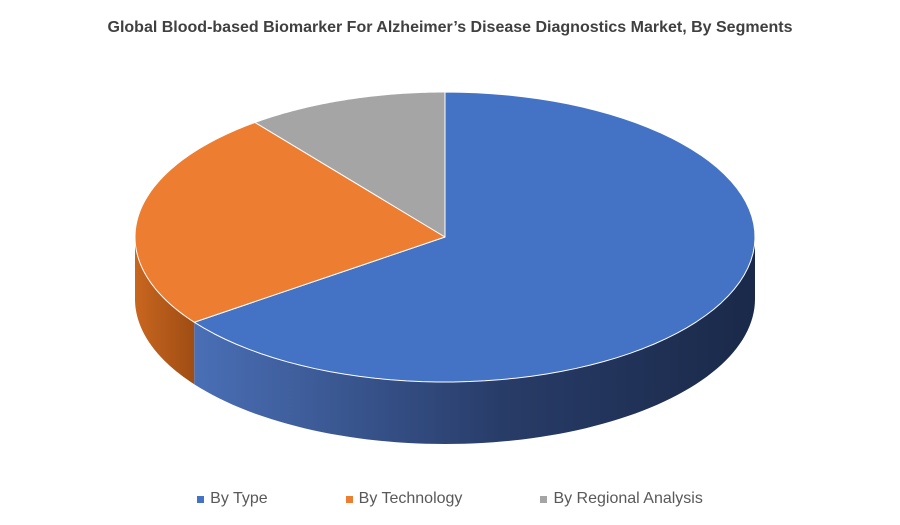  Describe the element at coordinates (410, 498) in the screenshot. I see `legend-label: By Technology` at that location.